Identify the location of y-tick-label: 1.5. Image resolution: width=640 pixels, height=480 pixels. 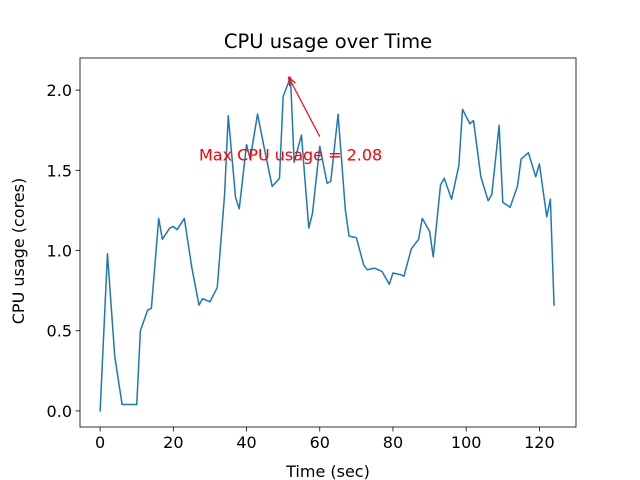
(59, 170).